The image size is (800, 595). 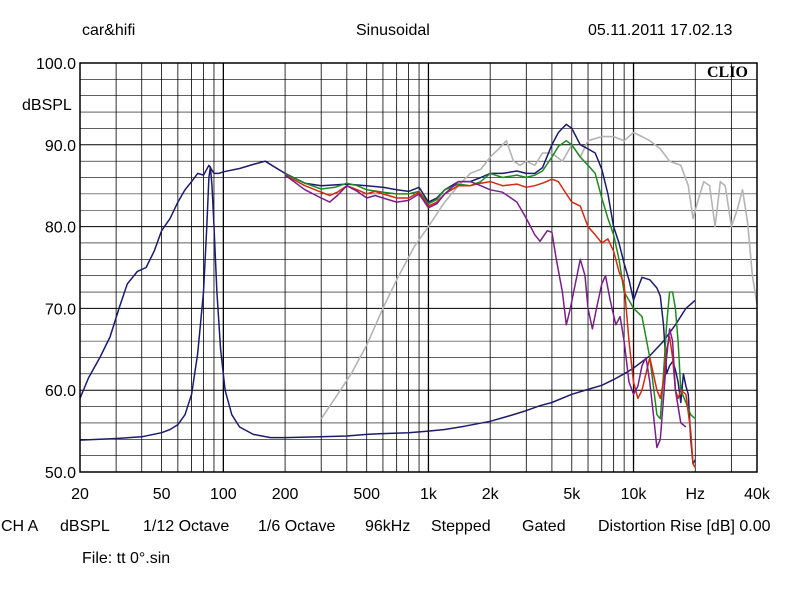 What do you see at coordinates (695, 494) in the screenshot?
I see `x-axis-unit-label: Hz` at bounding box center [695, 494].